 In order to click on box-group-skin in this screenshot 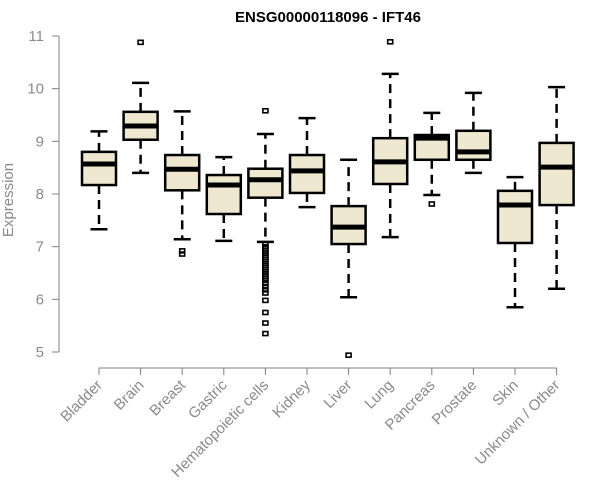, I will do `click(515, 242)`.